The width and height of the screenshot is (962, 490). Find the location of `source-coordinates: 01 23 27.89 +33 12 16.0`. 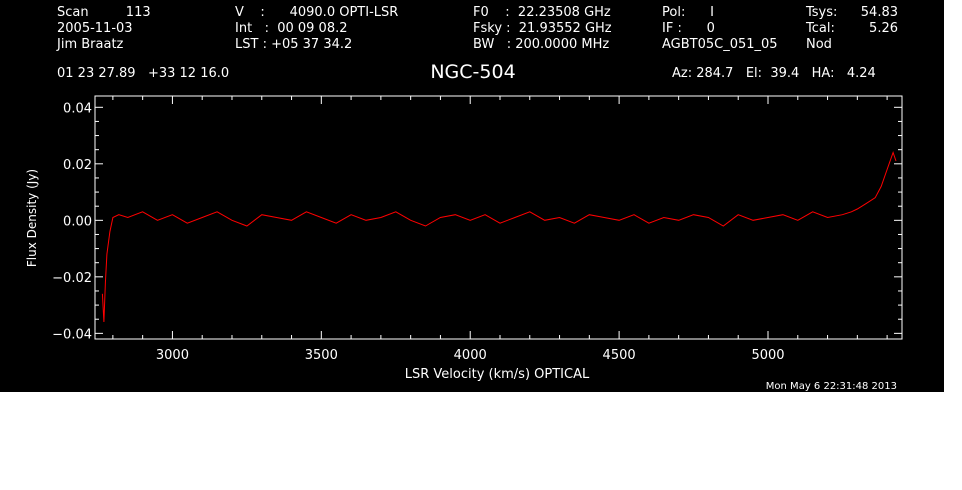

source-coordinates: 01 23 27.89 +33 12 16.0 is located at coordinates (143, 73).